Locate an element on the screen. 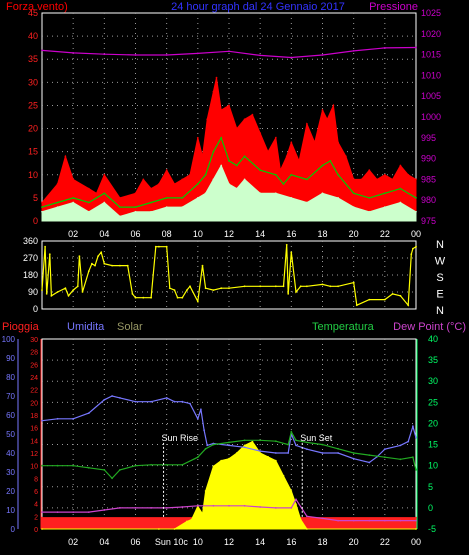 This screenshot has height=555, width=469. rain-label: Pioggia is located at coordinates (21, 327).